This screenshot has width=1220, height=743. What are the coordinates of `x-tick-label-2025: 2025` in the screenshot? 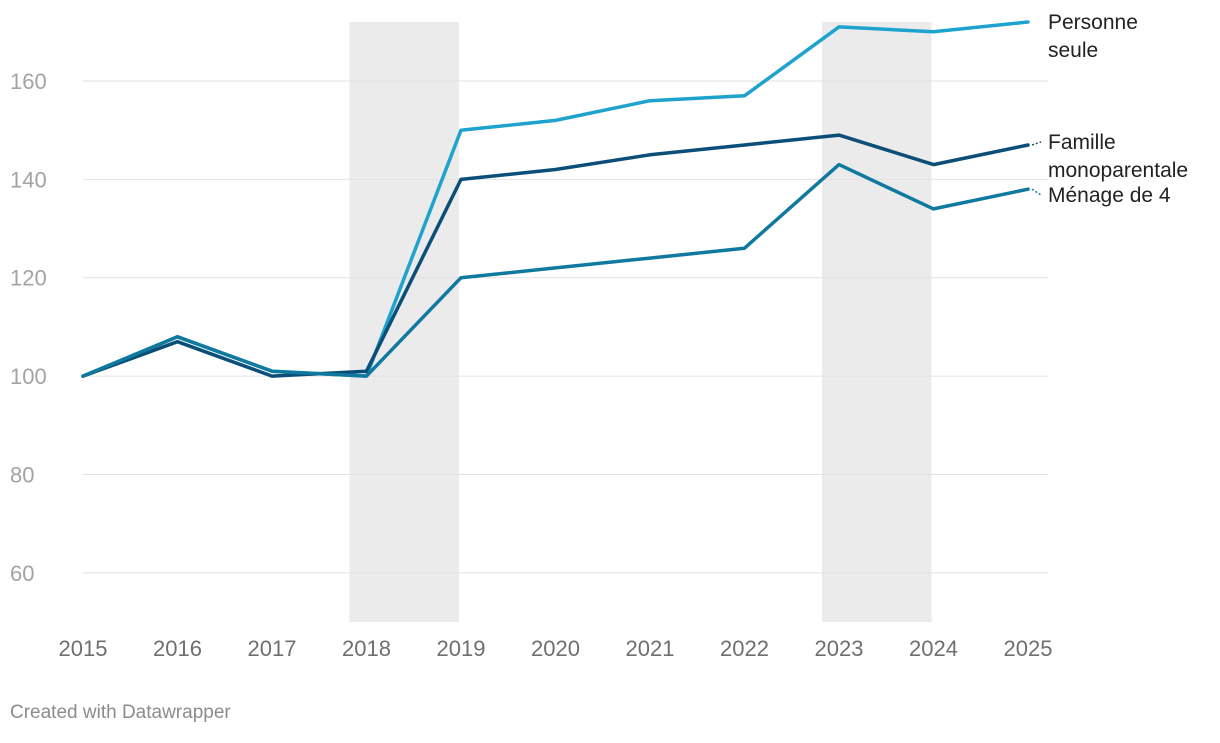 It's located at (1028, 648).